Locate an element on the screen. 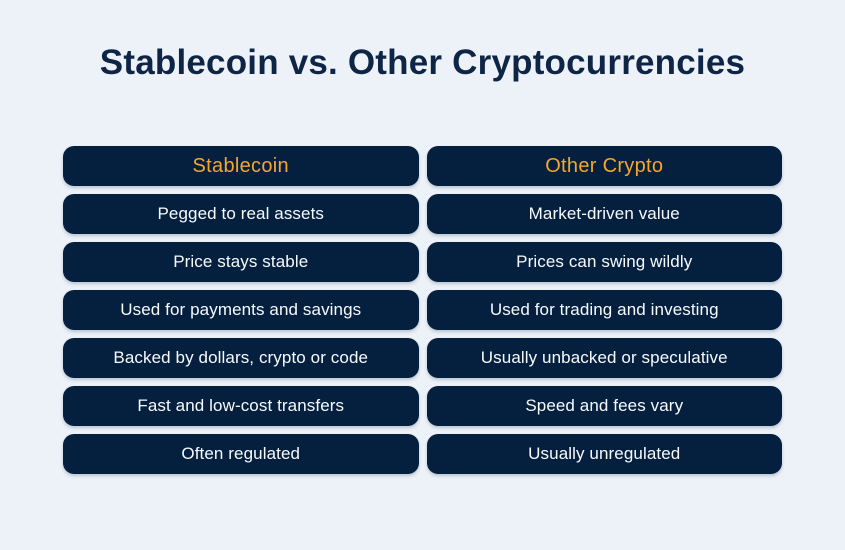  stablecoin-header-cell: Stablecoin is located at coordinates (241, 166).